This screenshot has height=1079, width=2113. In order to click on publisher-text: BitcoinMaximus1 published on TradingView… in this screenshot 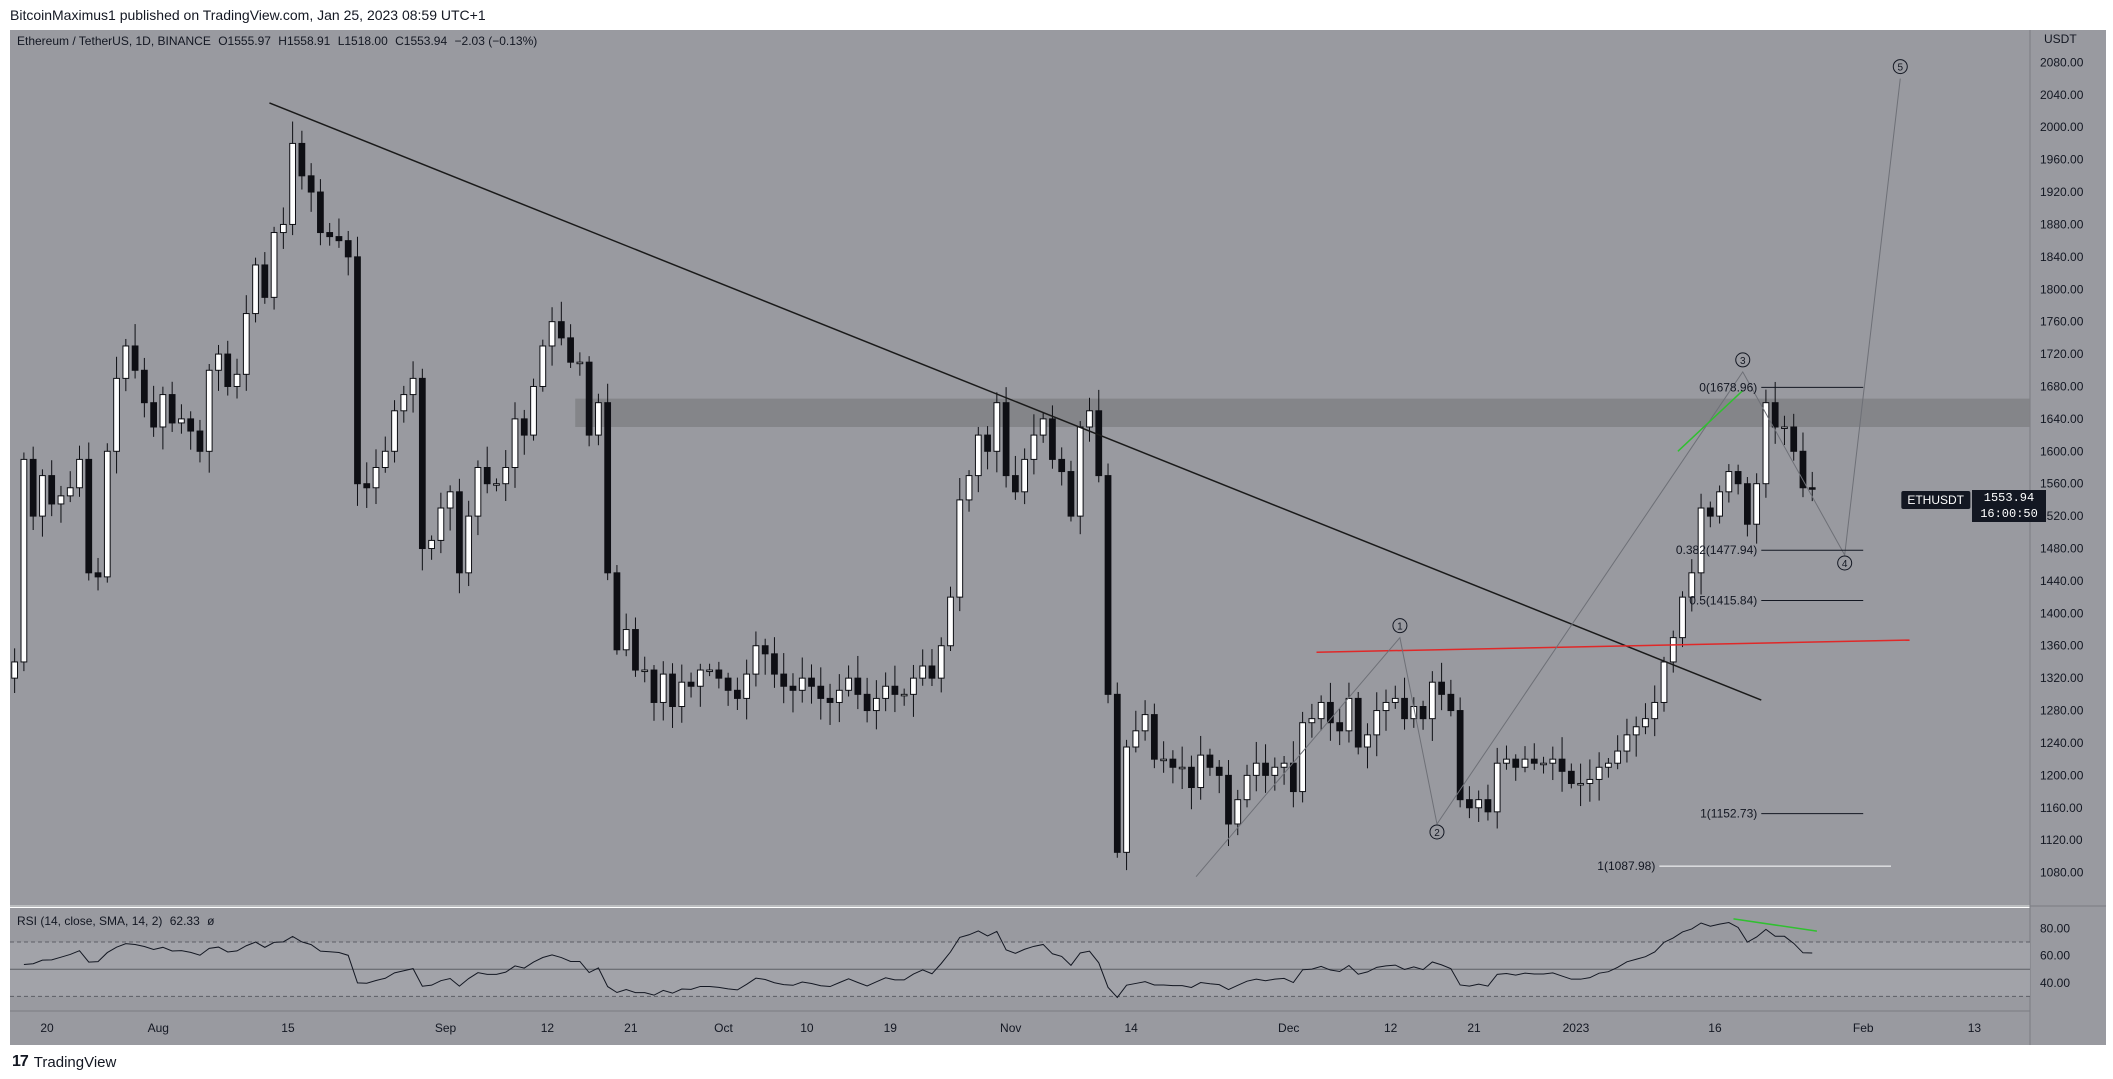, I will do `click(248, 15)`.